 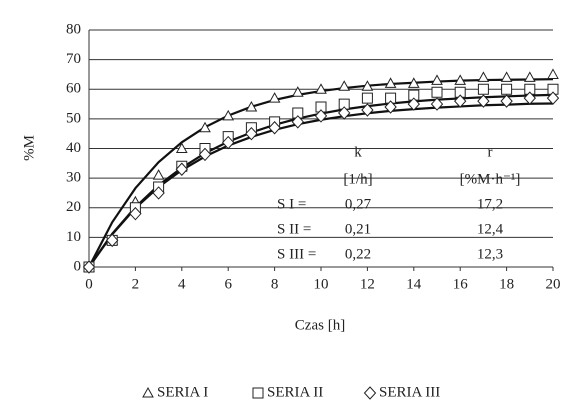 What do you see at coordinates (409, 392) in the screenshot?
I see `legend-label: SERIA III` at bounding box center [409, 392].